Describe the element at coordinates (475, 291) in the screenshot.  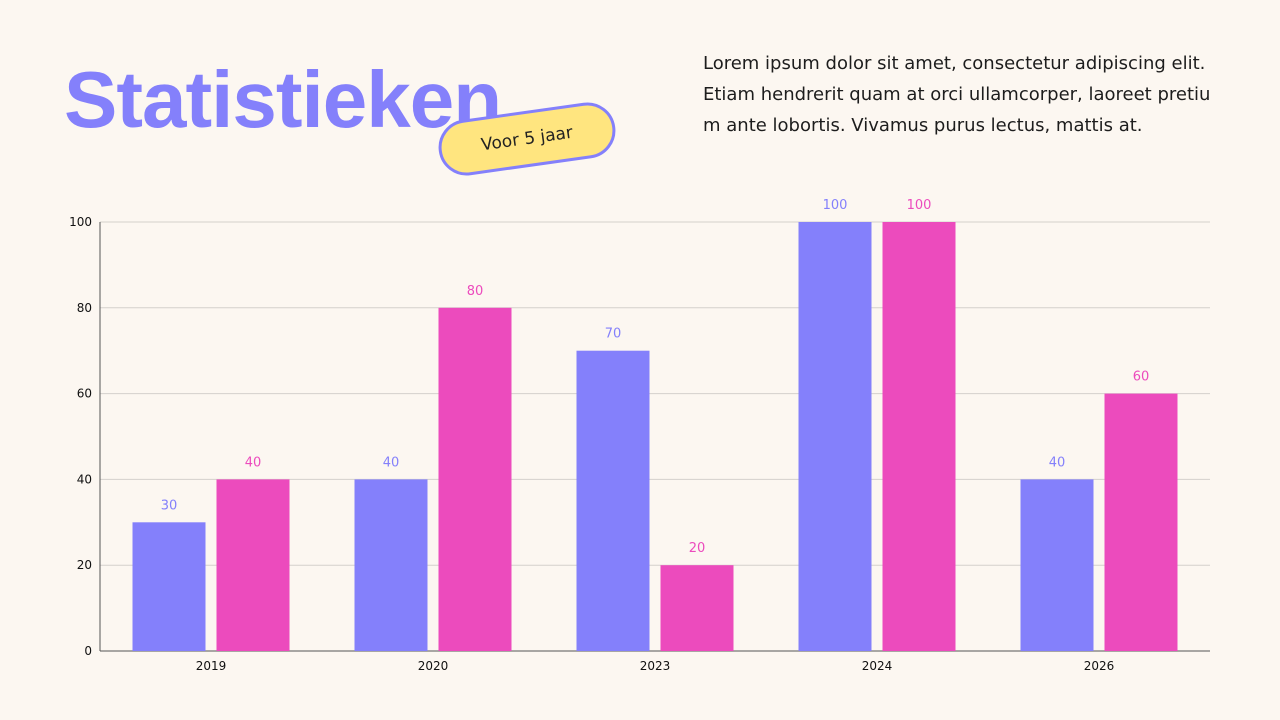
I see `data-label: 80` at that location.